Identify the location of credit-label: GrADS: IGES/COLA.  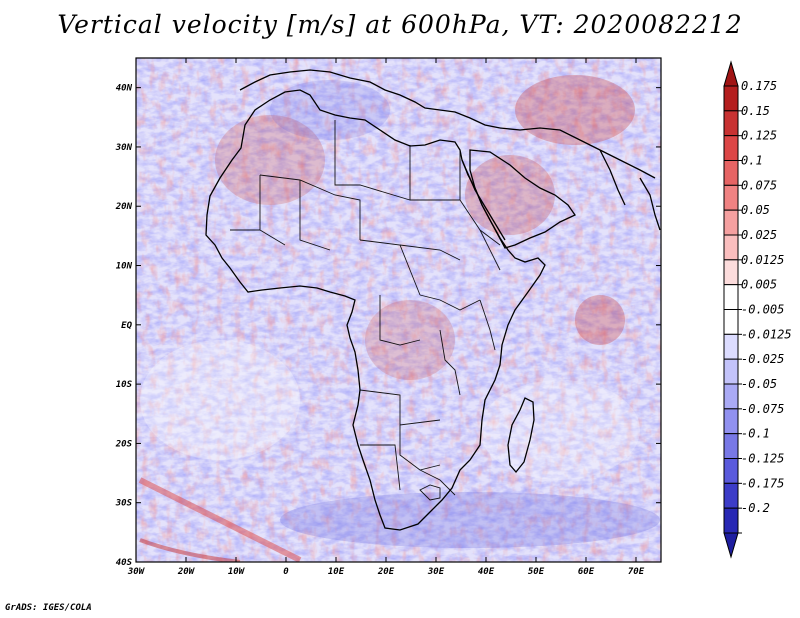
(48, 608).